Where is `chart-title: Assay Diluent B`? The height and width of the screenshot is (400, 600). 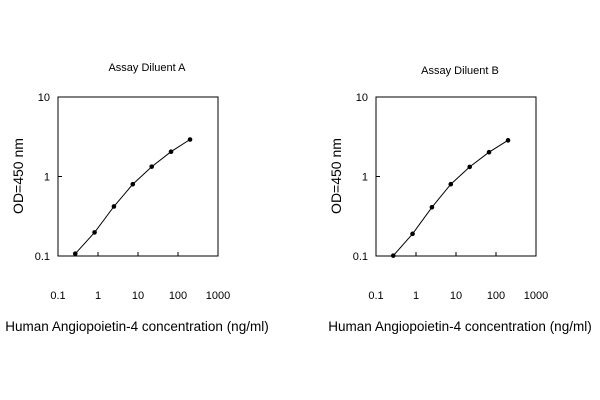
chart-title: Assay Diluent B is located at coordinates (460, 71).